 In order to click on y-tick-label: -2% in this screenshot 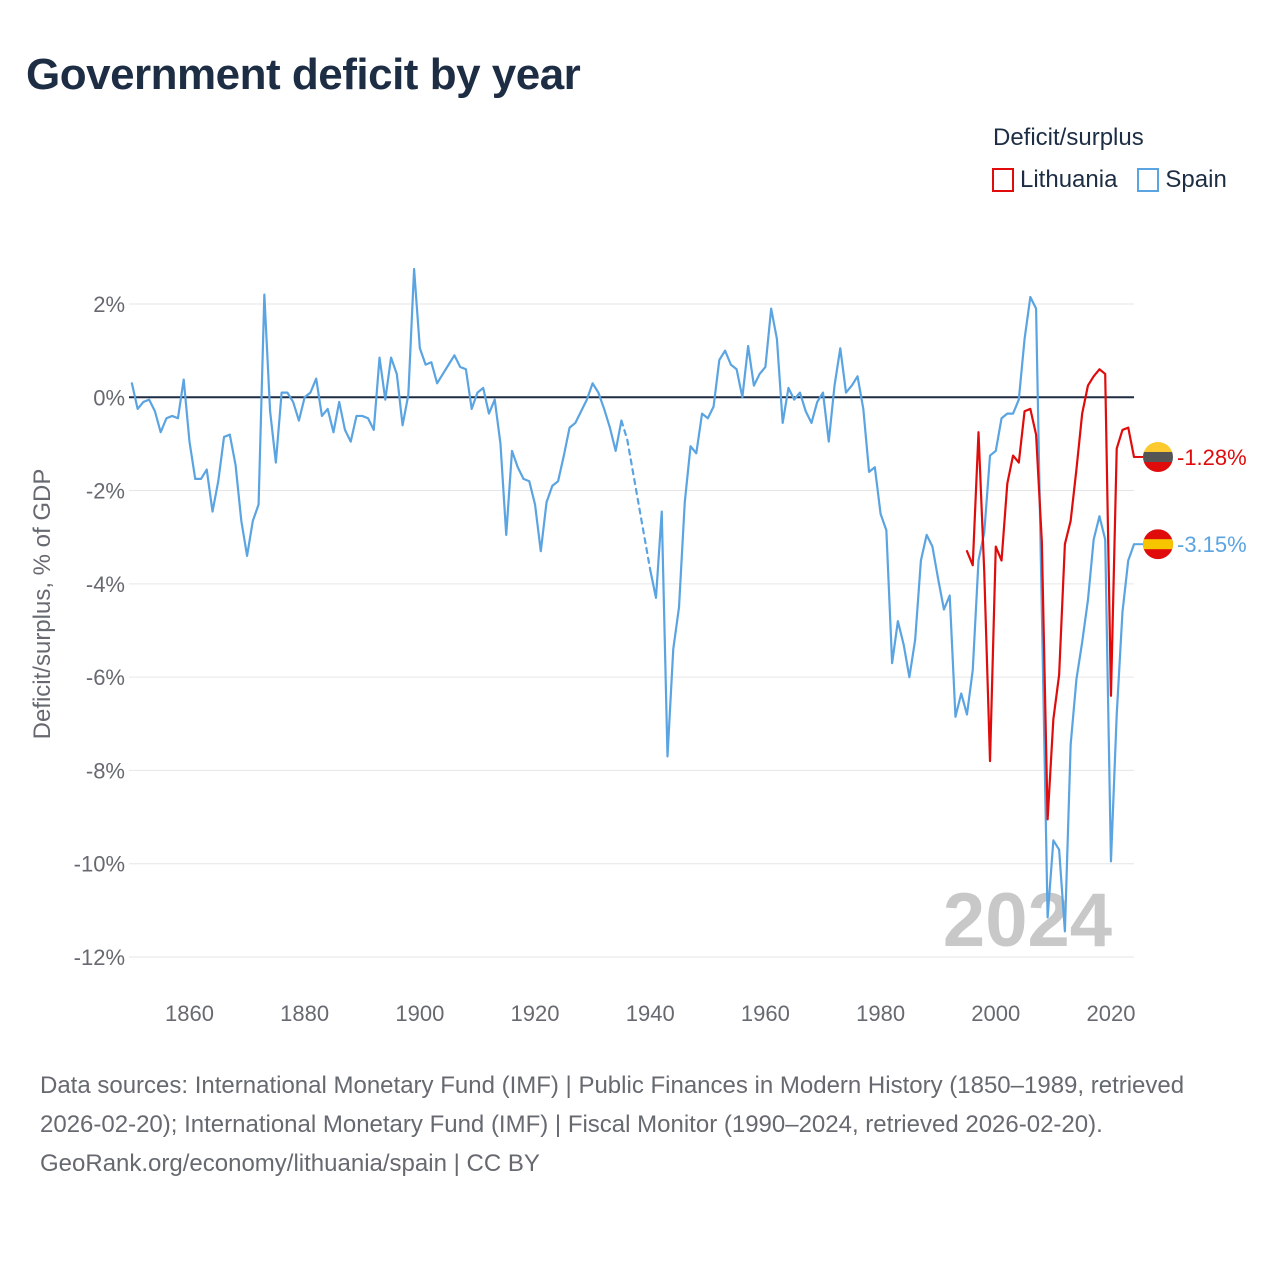, I will do `click(105, 491)`.